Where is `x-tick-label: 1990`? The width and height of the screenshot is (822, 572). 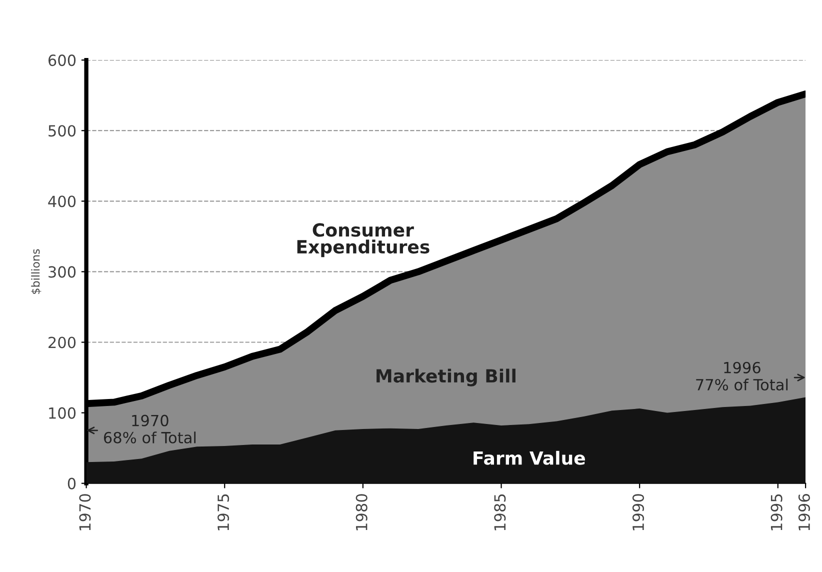 x-tick-label: 1990 is located at coordinates (638, 512).